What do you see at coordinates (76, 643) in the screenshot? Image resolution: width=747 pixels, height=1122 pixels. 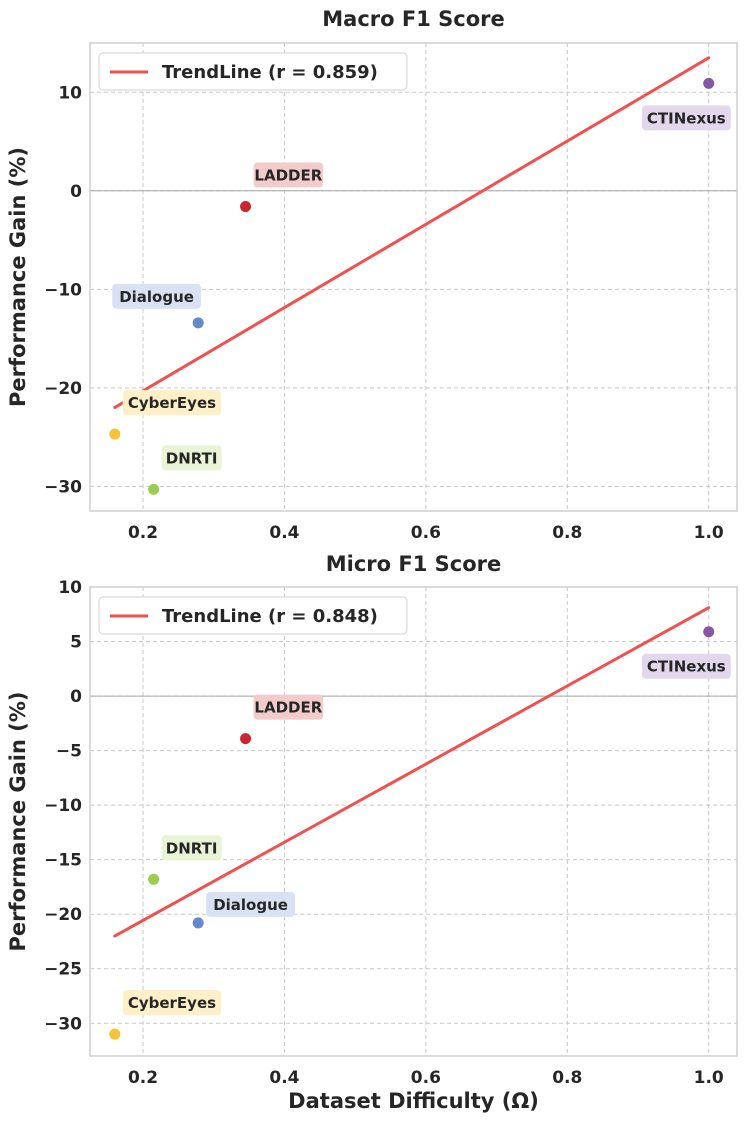 I see `y-tick-label: 5` at bounding box center [76, 643].